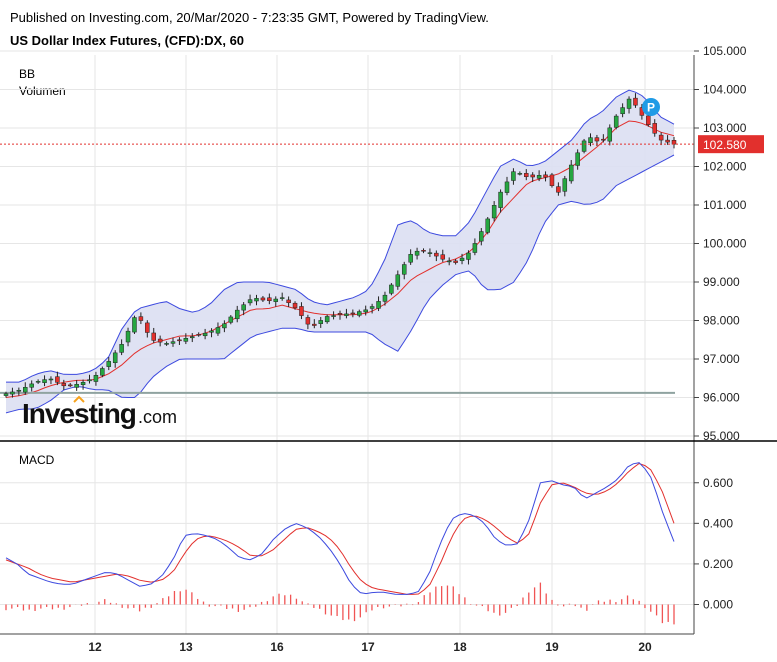  Describe the element at coordinates (382, 144) in the screenshot. I see `last-price-line: 102.580` at that location.